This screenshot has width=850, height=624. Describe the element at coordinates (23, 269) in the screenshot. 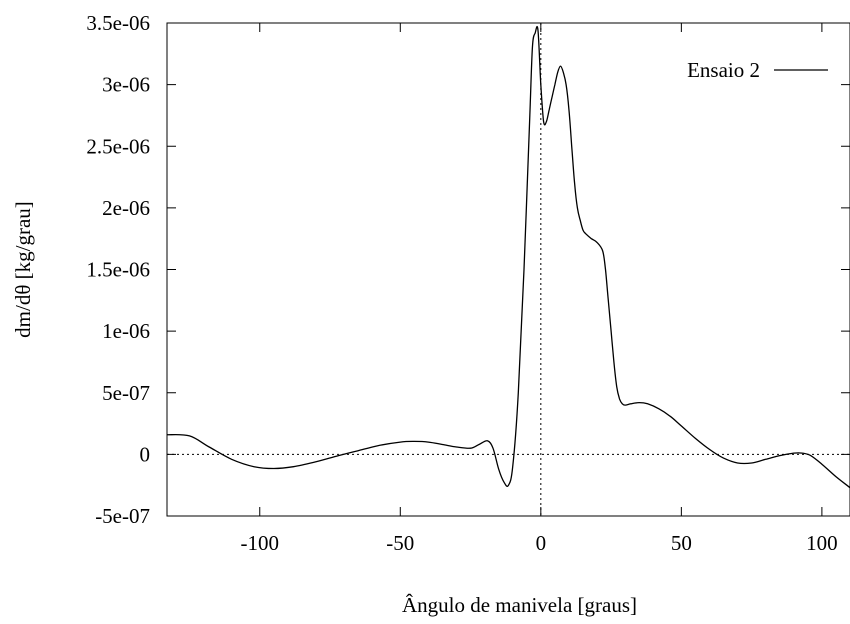

I see `y-axis-title: dm/dθ [kg/grau]` at that location.